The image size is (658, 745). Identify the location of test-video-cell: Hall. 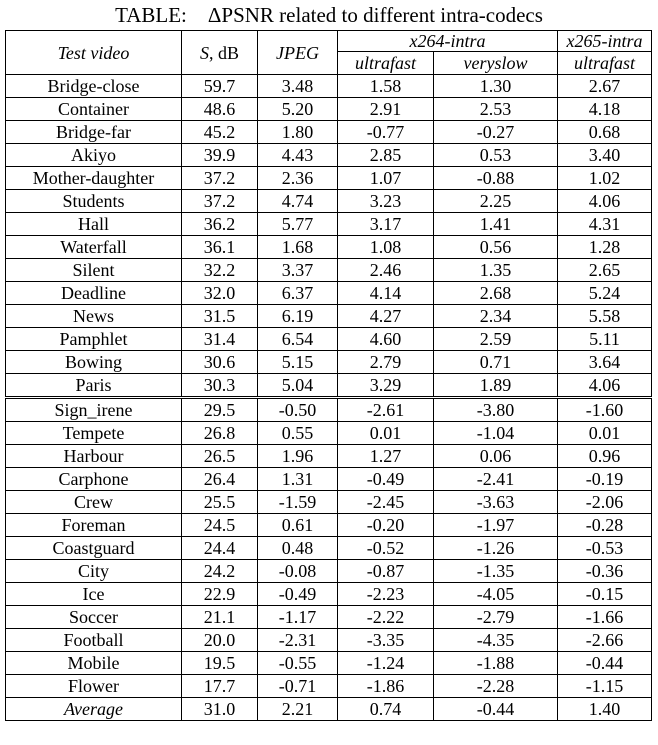
(93, 224).